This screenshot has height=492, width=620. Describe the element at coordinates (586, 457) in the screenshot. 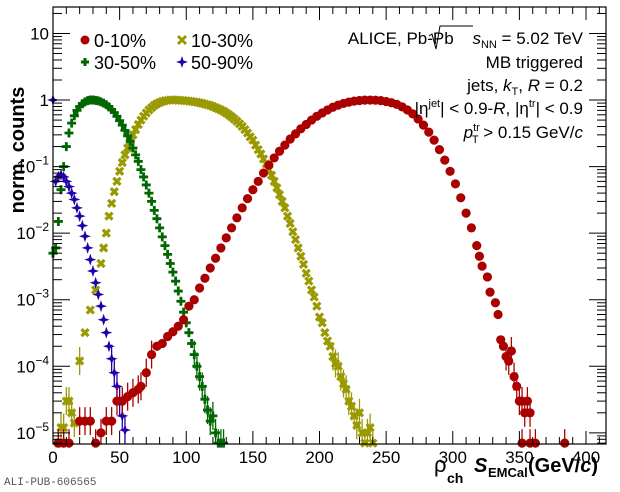

I see `x-tick-label: 400` at that location.